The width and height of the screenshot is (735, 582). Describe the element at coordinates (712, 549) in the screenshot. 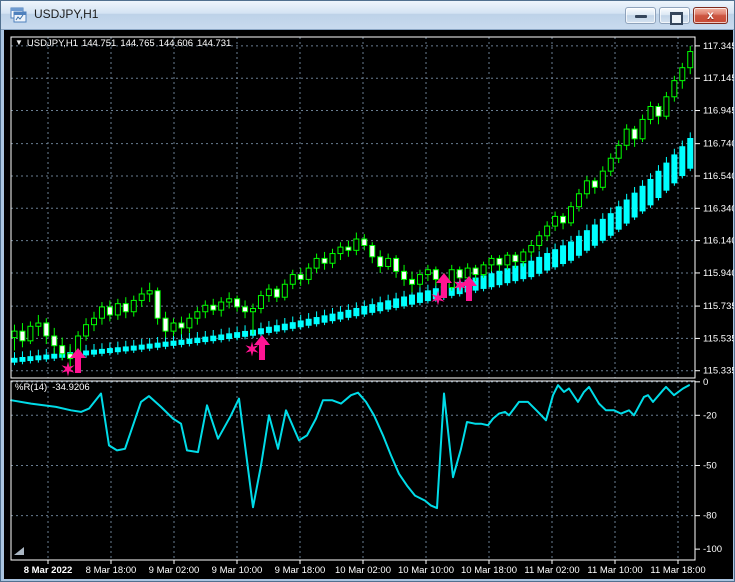

I see `indicator-axis-label: -100` at that location.